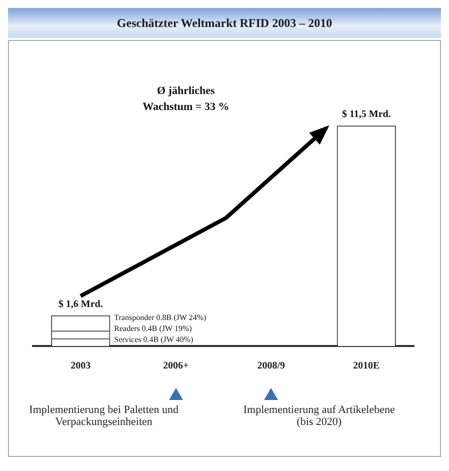  Describe the element at coordinates (366, 366) in the screenshot. I see `x-tick-label: 2010E` at that location.